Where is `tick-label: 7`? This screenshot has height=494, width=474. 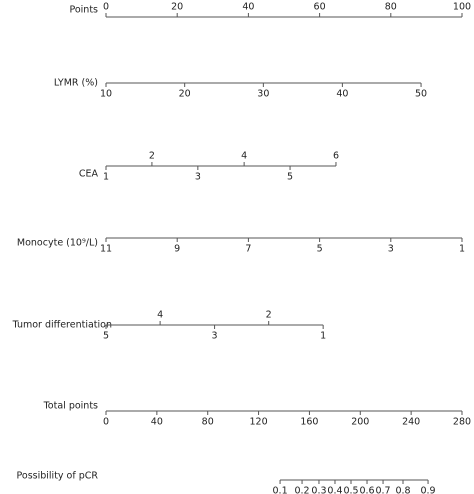
tick-label: 7 is located at coordinates (248, 249).